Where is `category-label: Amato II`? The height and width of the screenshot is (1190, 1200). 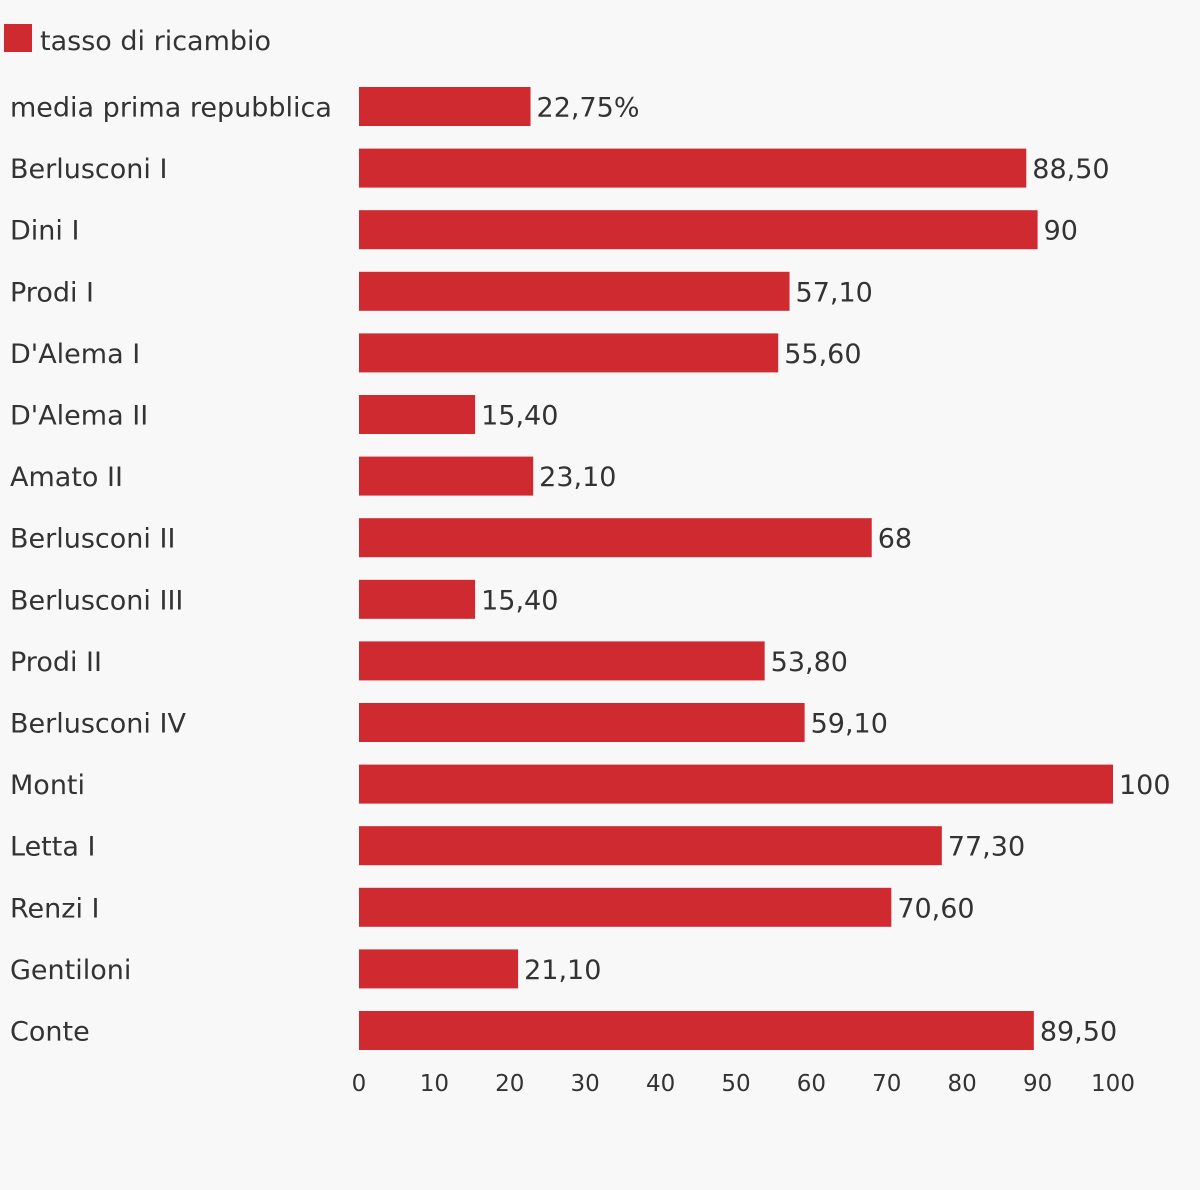
category-label: Amato II is located at coordinates (66, 477).